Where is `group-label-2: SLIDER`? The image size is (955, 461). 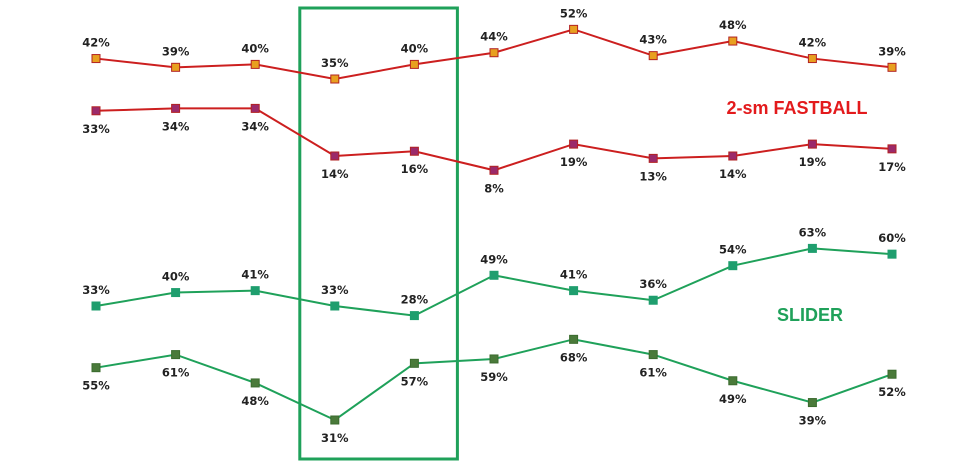
group-label-2: SLIDER is located at coordinates (810, 315).